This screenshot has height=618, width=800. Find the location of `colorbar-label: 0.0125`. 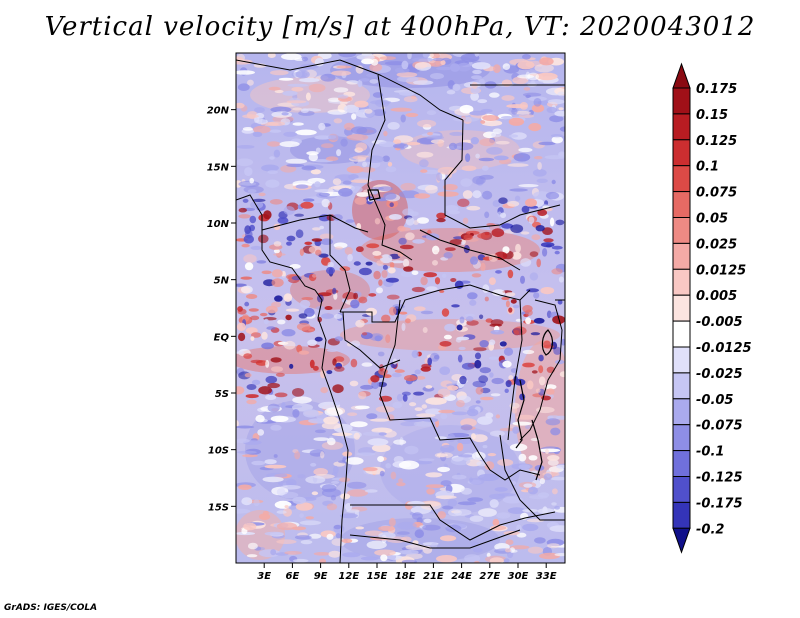

colorbar-label: 0.0125 is located at coordinates (721, 270).